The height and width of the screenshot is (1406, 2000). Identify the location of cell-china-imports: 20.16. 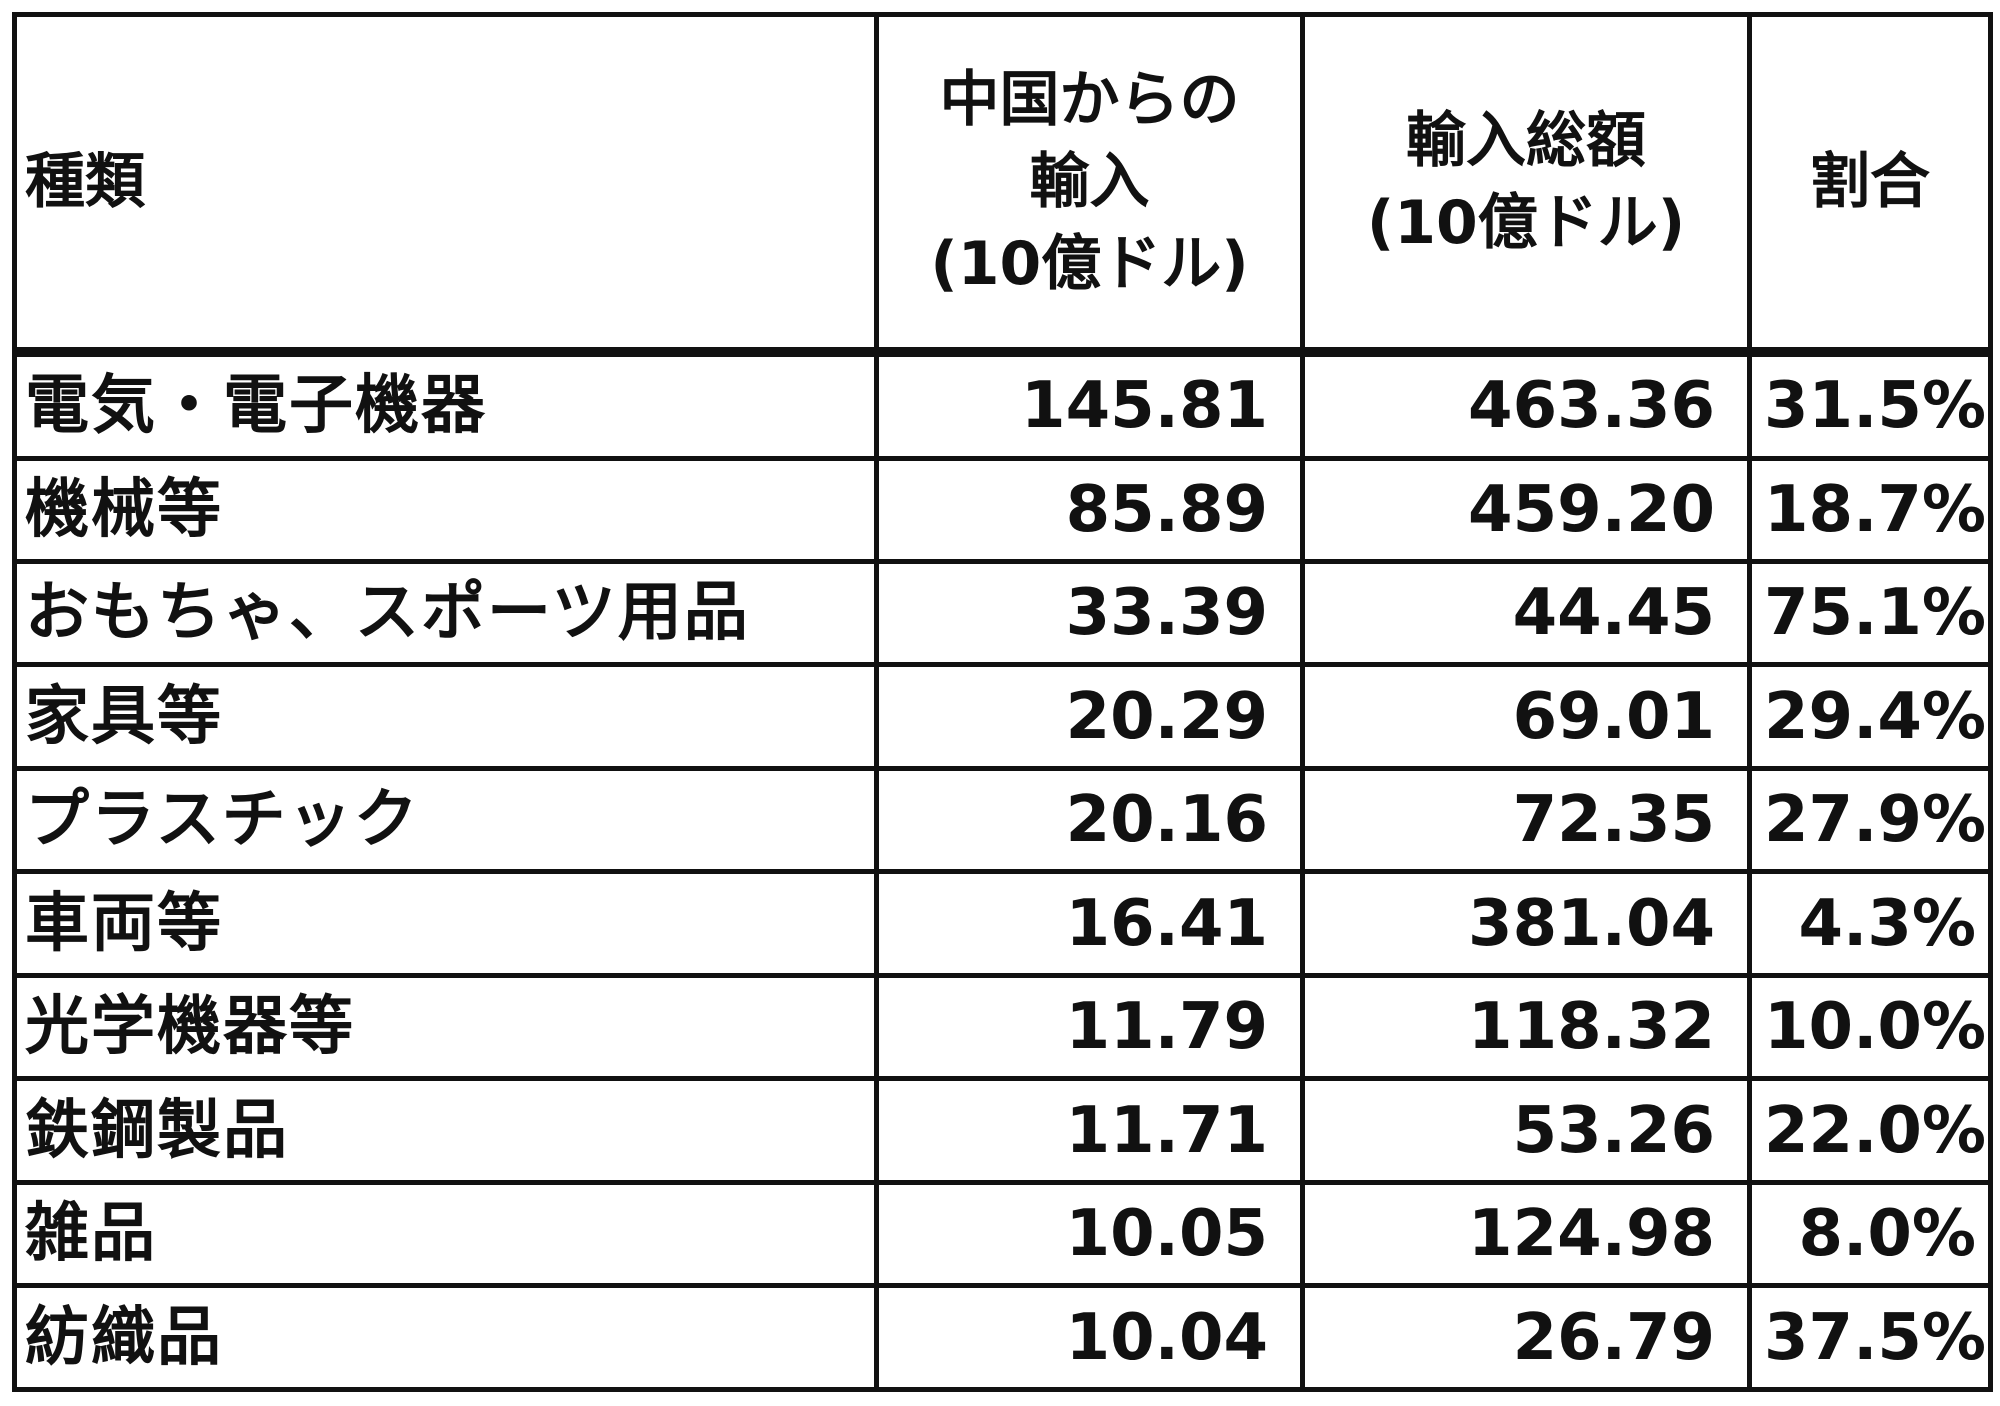
(1089, 820).